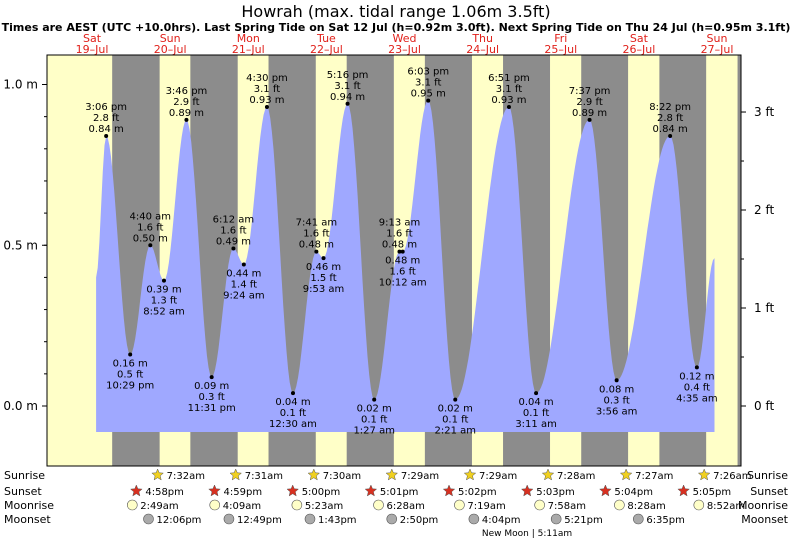  What do you see at coordinates (374, 409) in the screenshot?
I see `tide-height-m: 0.02 m` at bounding box center [374, 409].